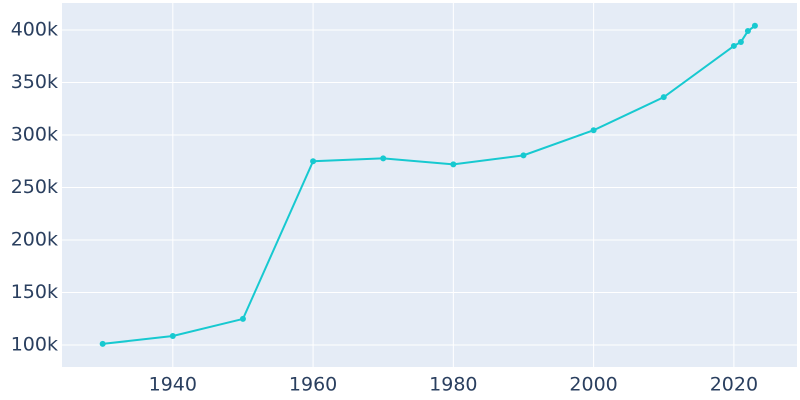 The width and height of the screenshot is (800, 400). Describe the element at coordinates (173, 385) in the screenshot. I see `x-tick-label: 1940` at that location.